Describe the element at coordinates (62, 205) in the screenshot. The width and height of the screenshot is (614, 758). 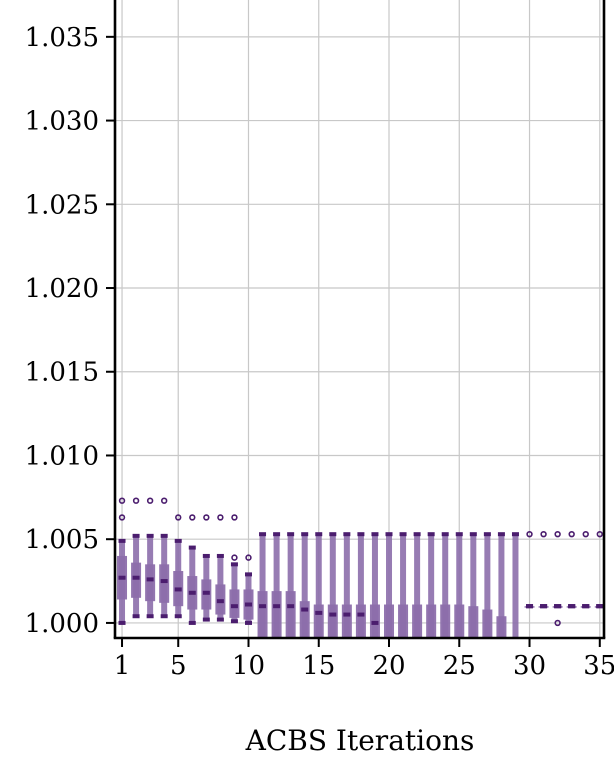
I see `y-tick-label: 1.025` at that location.